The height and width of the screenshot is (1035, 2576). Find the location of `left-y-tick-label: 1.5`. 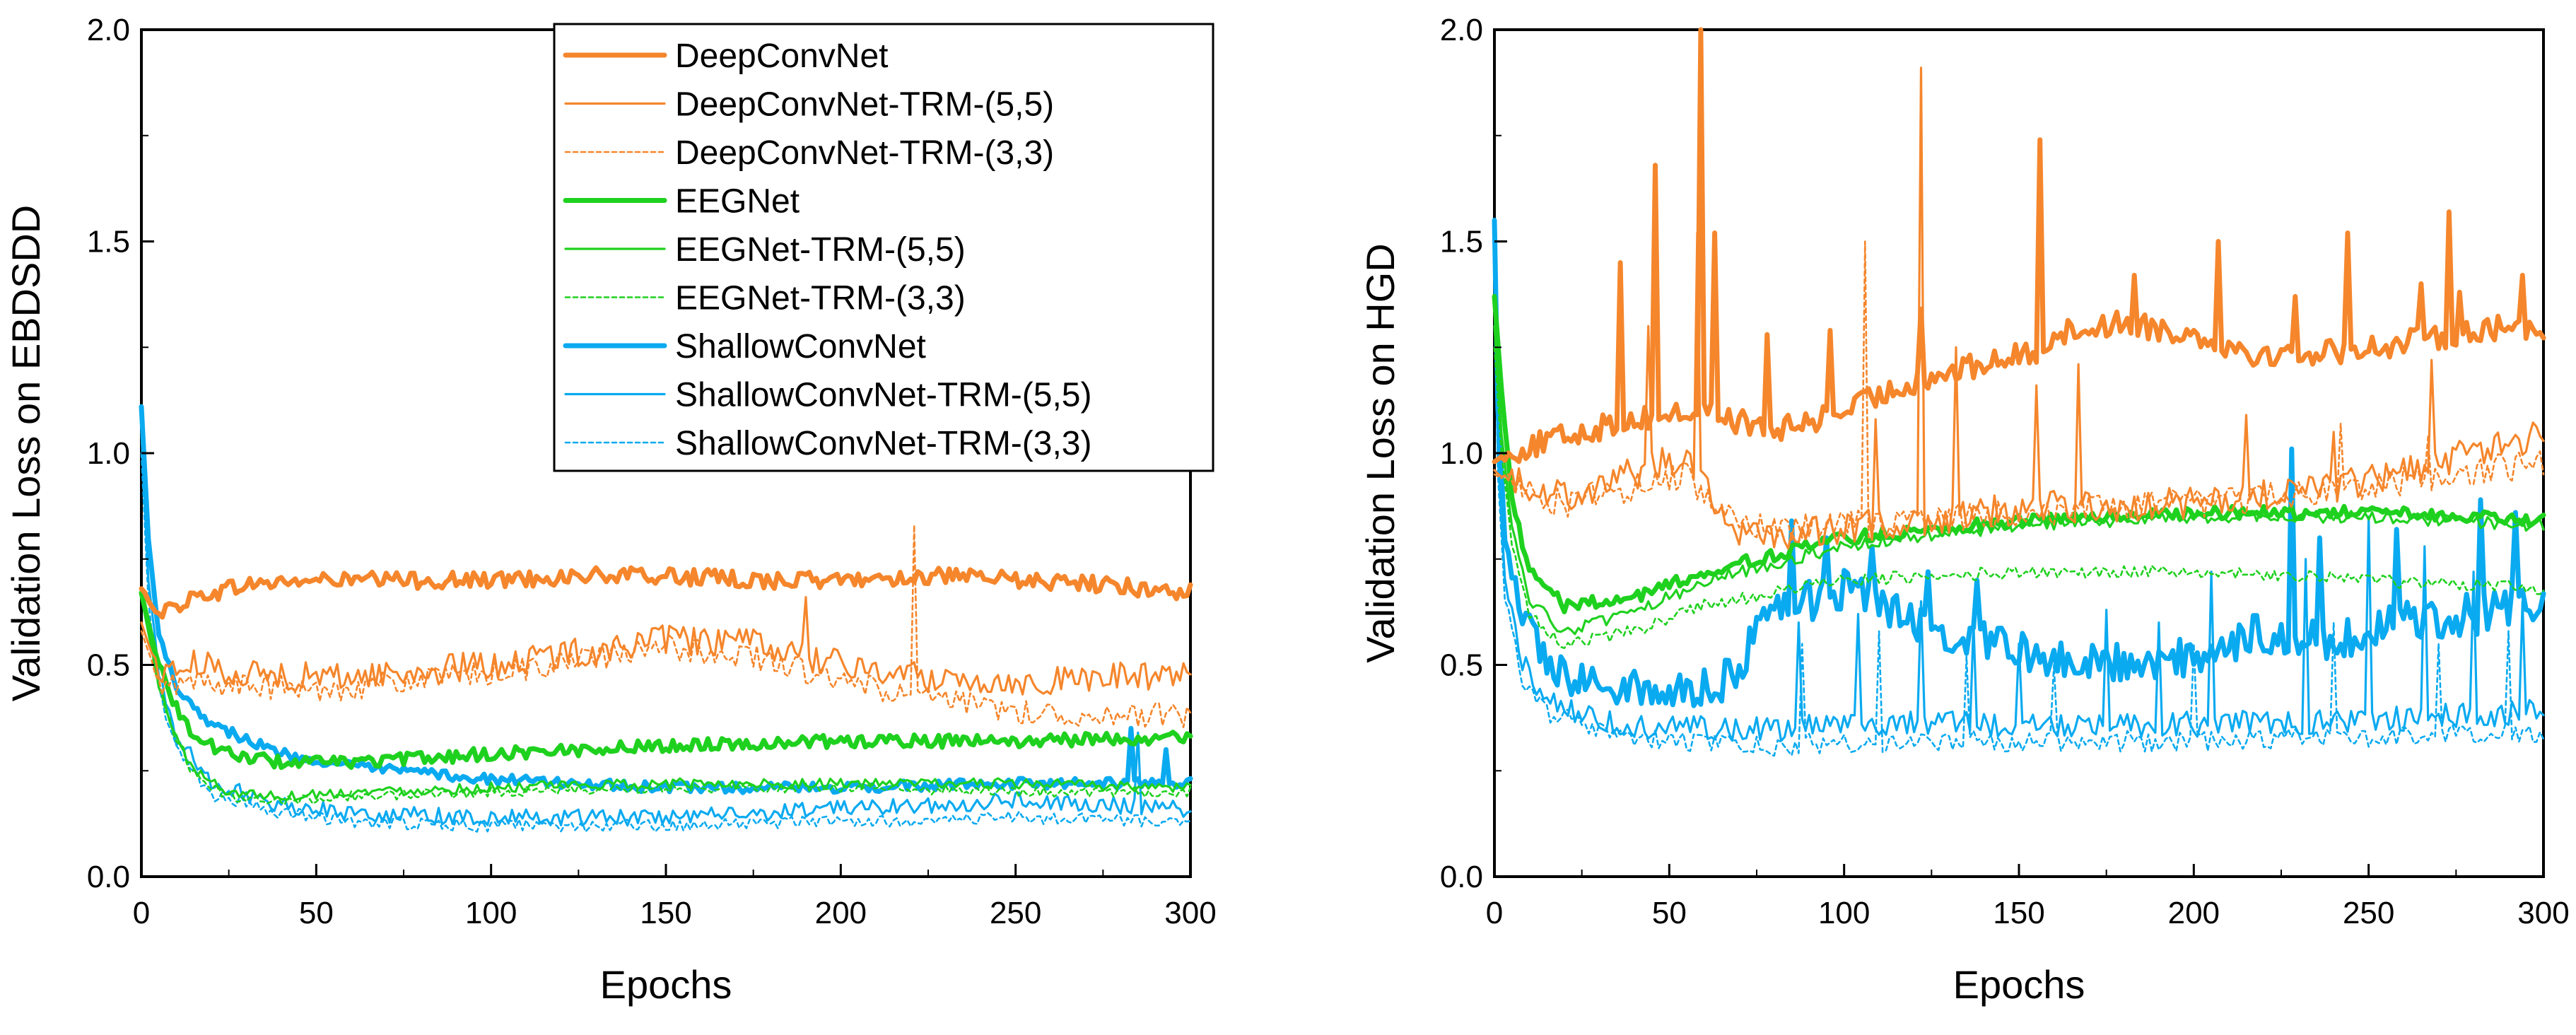

left-y-tick-label: 1.5 is located at coordinates (108, 242).